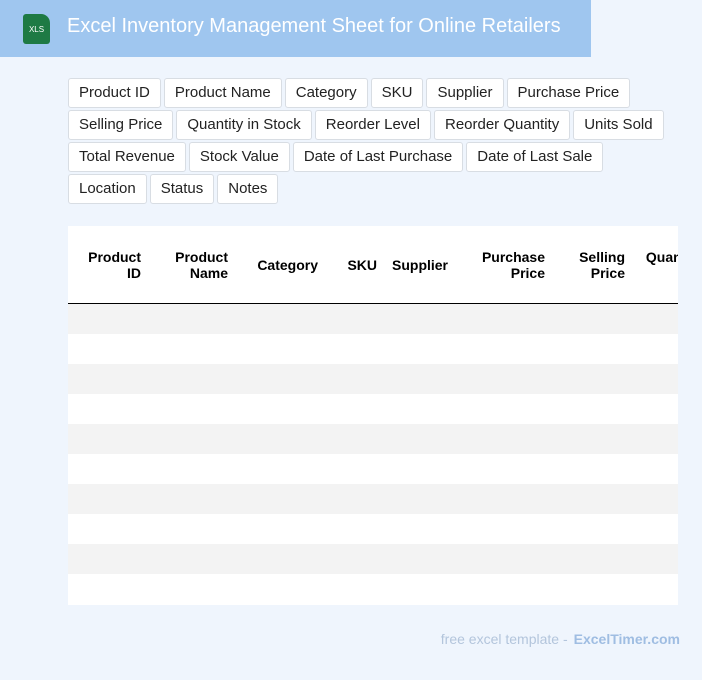  I want to click on file-icon: XLS, so click(36, 29).